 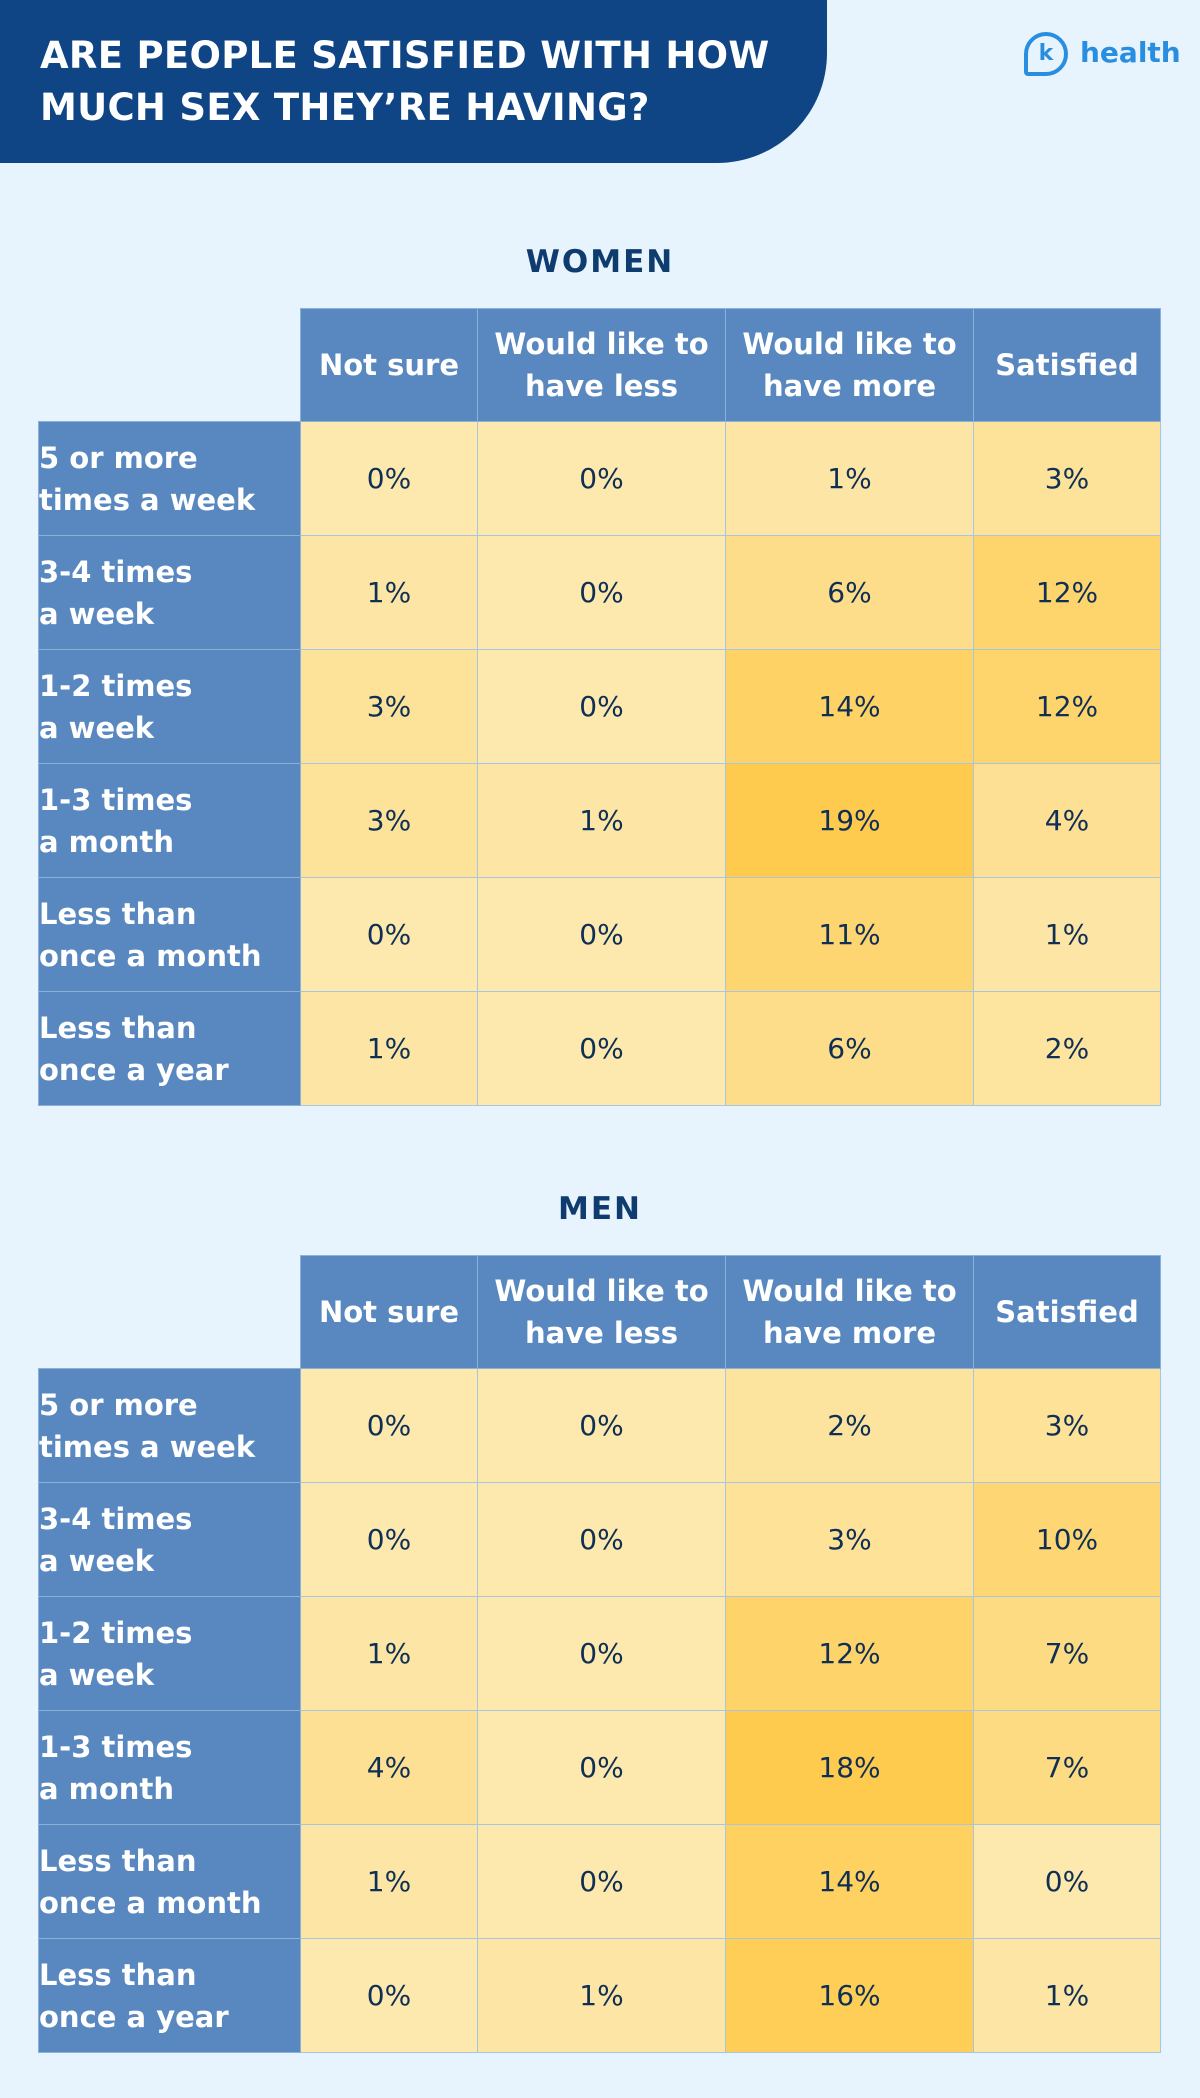 I want to click on table-row: Less than once a year 0% 1% 16% 1%, so click(x=599, y=1995).